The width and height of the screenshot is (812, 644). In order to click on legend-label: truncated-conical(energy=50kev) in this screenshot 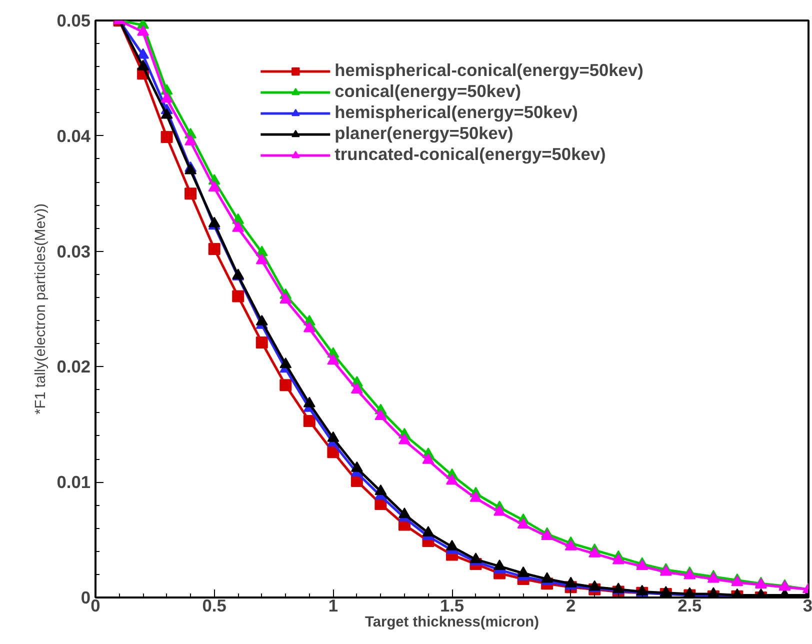, I will do `click(470, 154)`.